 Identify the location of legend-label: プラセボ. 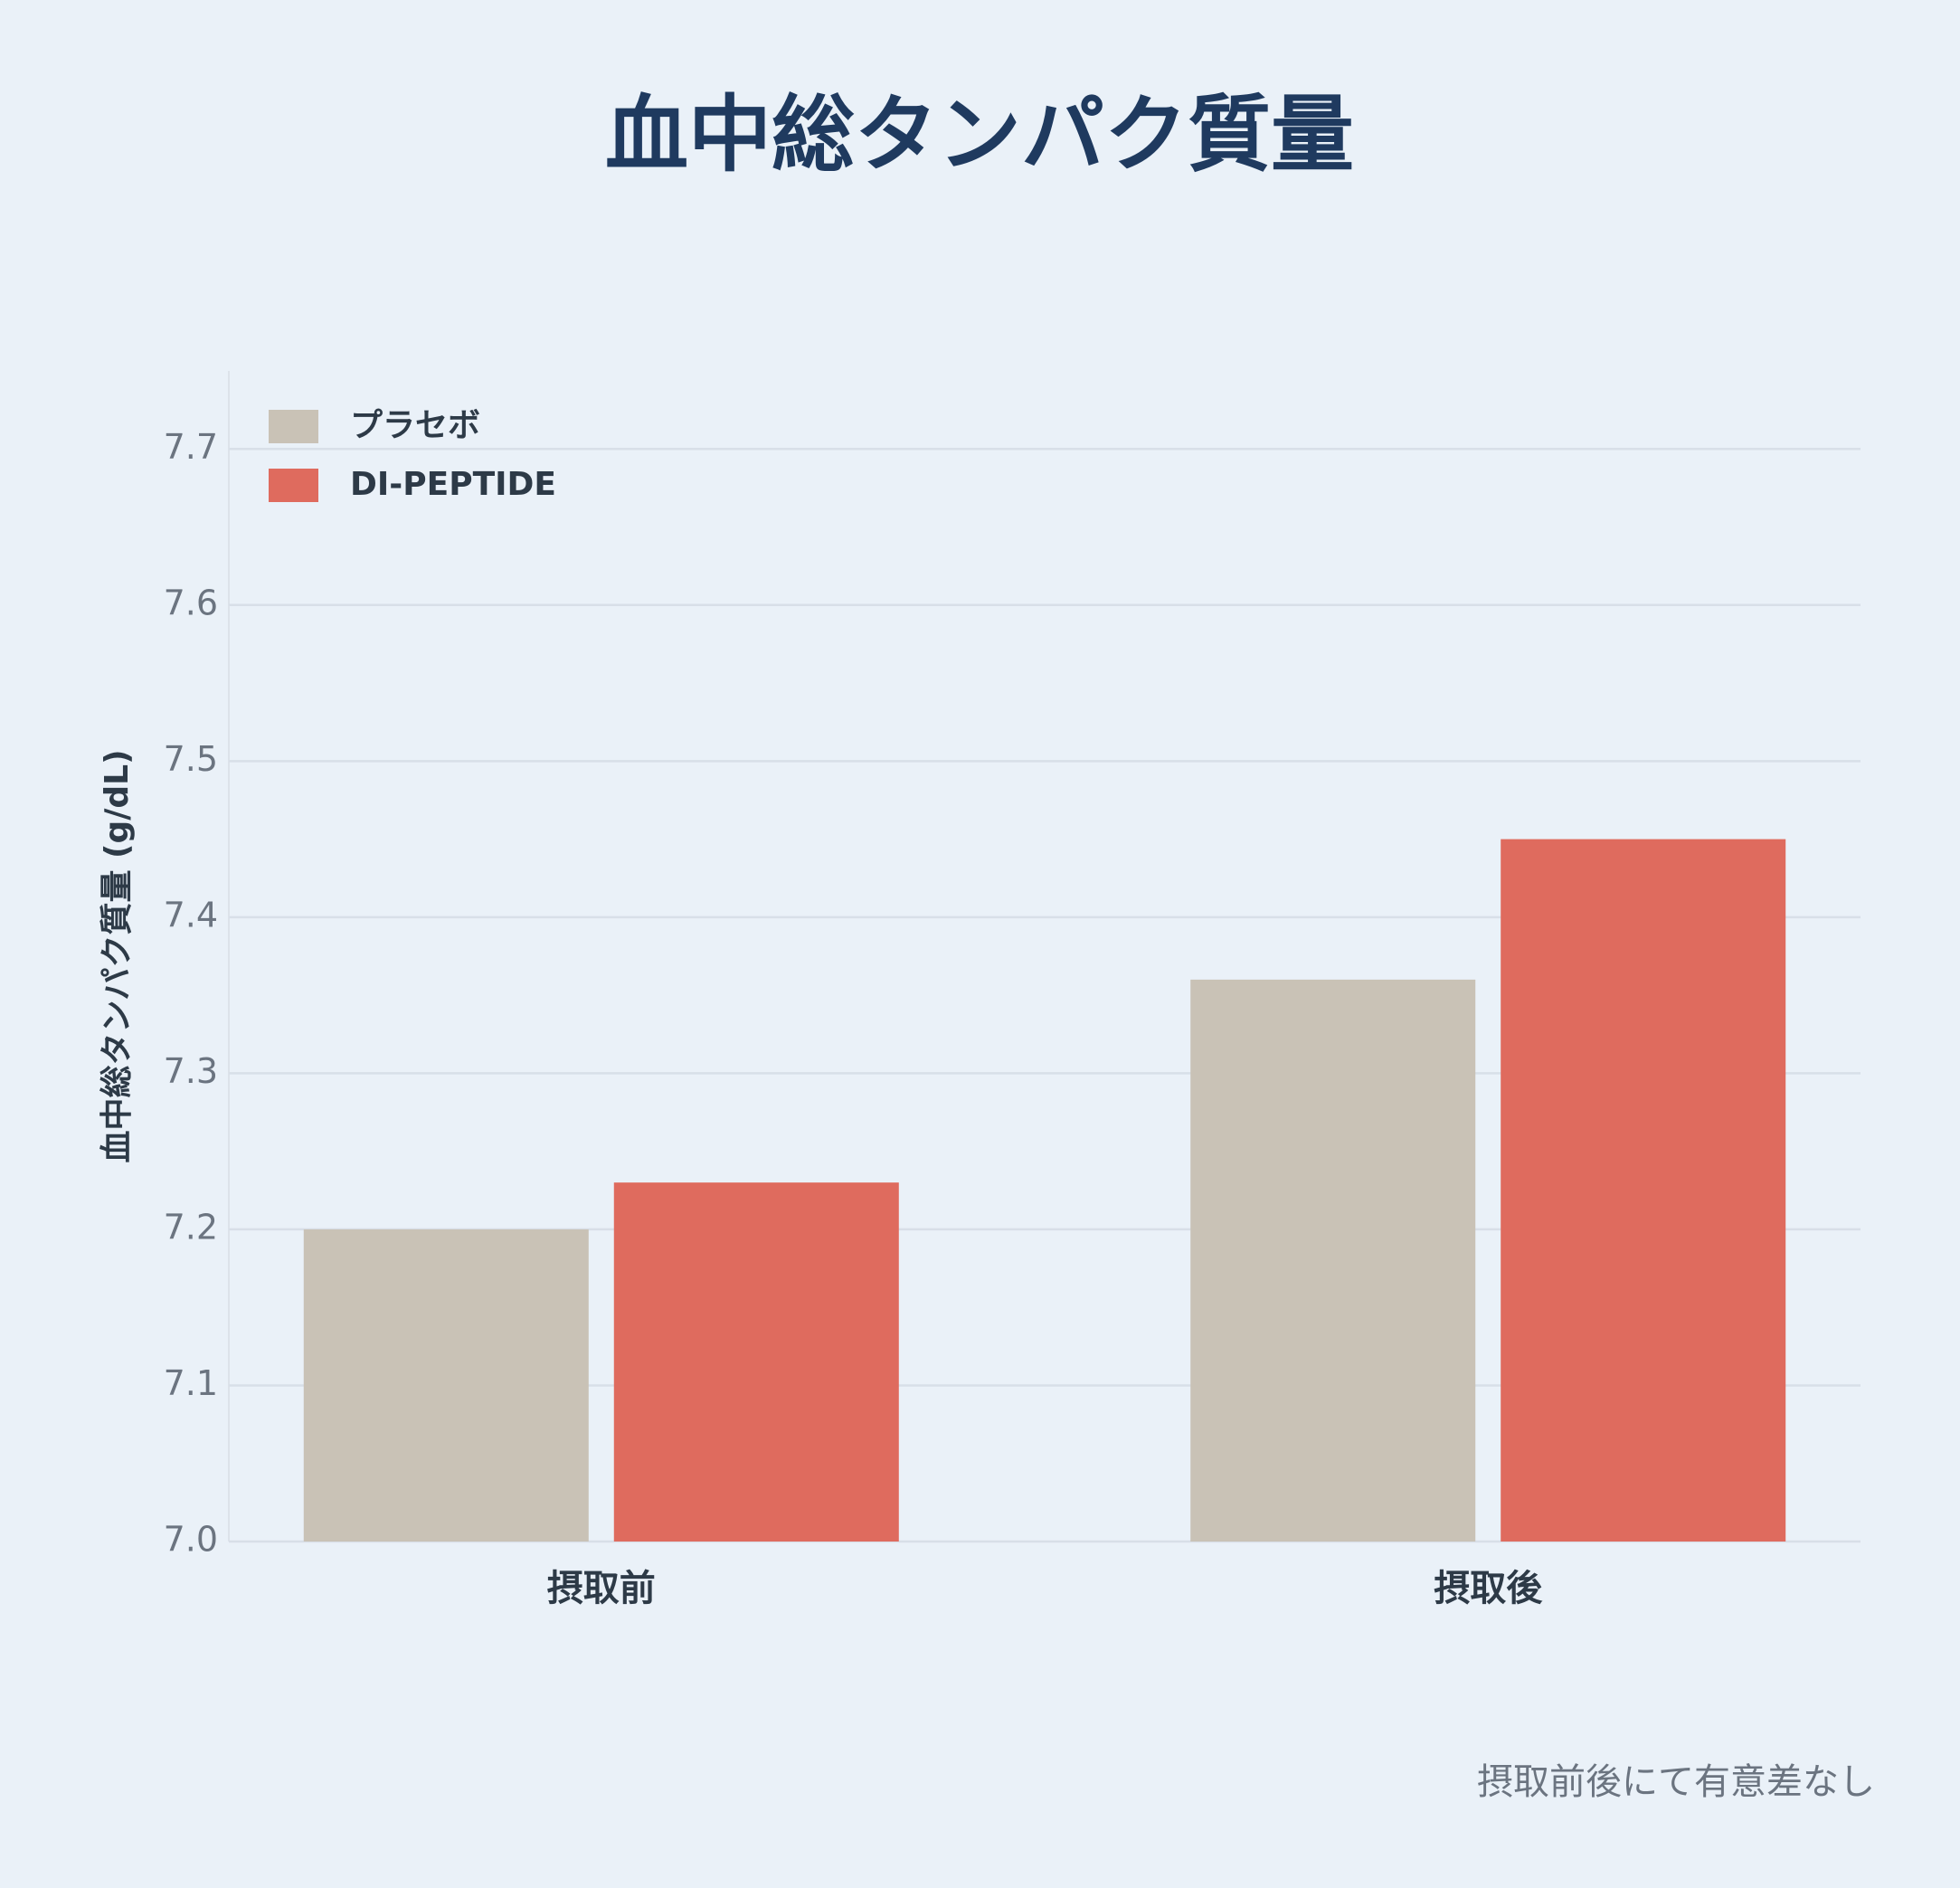
(415, 425).